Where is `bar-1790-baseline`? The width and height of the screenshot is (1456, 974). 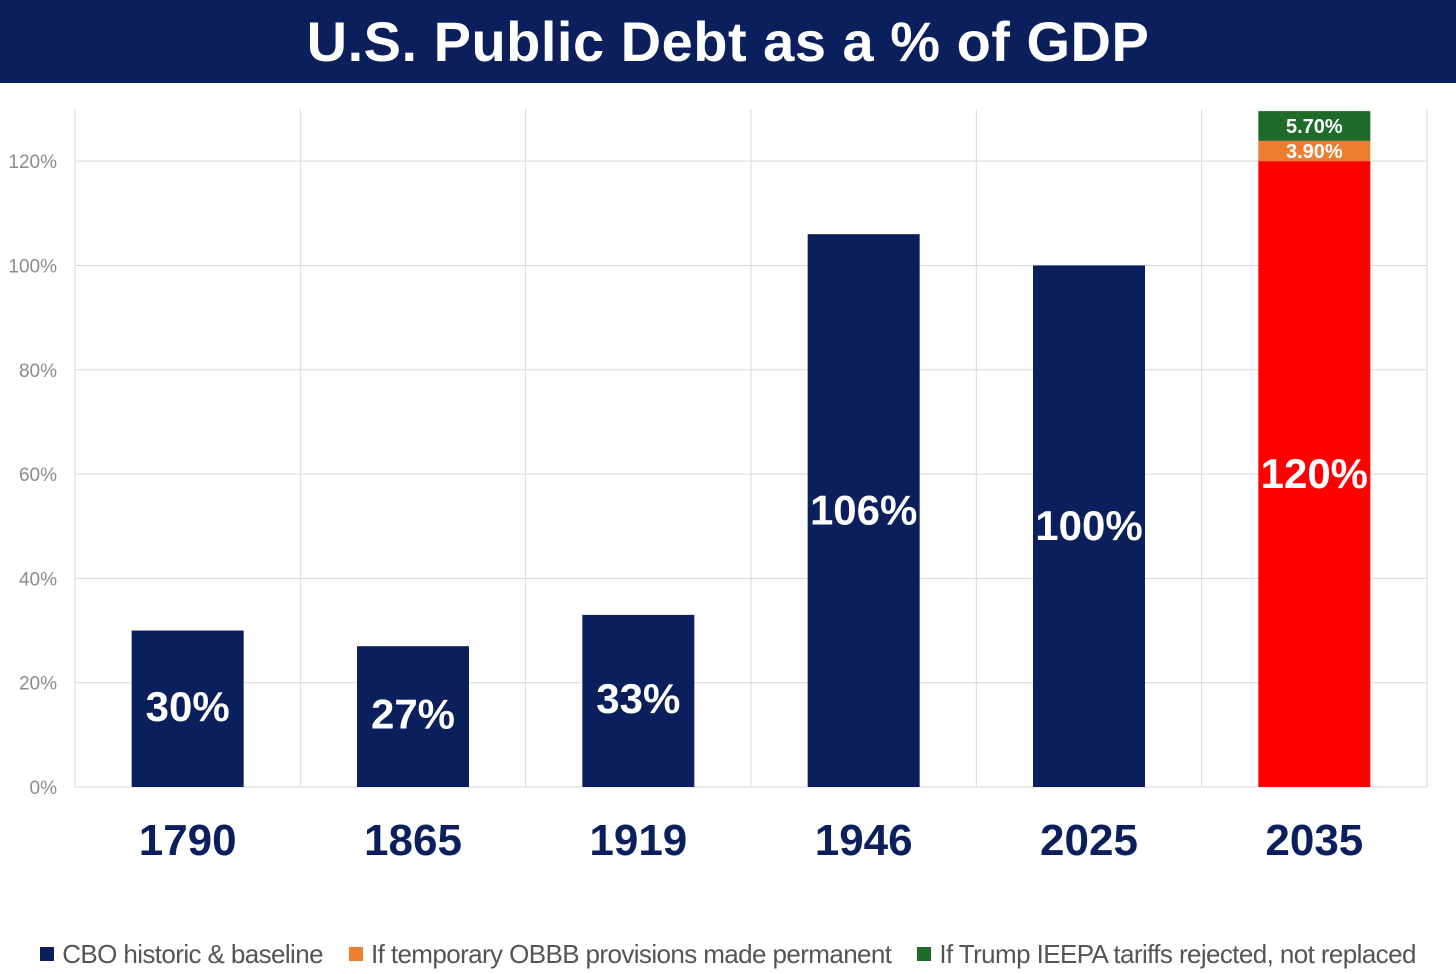
bar-1790-baseline is located at coordinates (187, 708).